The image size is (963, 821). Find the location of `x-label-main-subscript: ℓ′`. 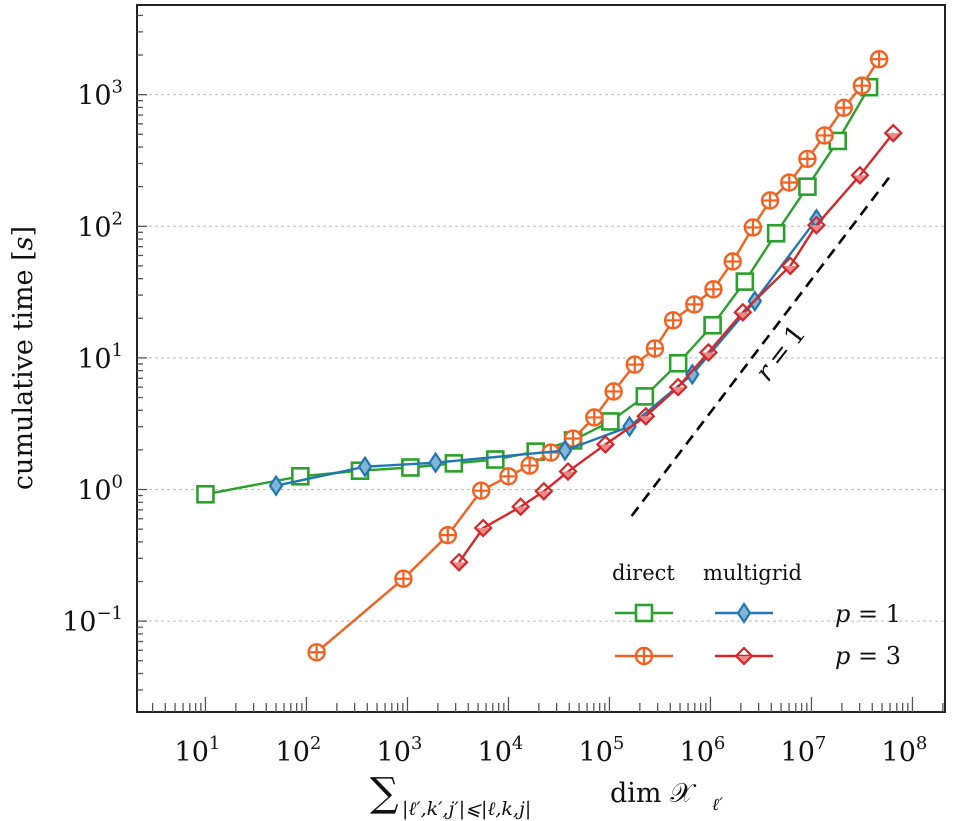

x-label-main-subscript: ℓ′ is located at coordinates (717, 805).